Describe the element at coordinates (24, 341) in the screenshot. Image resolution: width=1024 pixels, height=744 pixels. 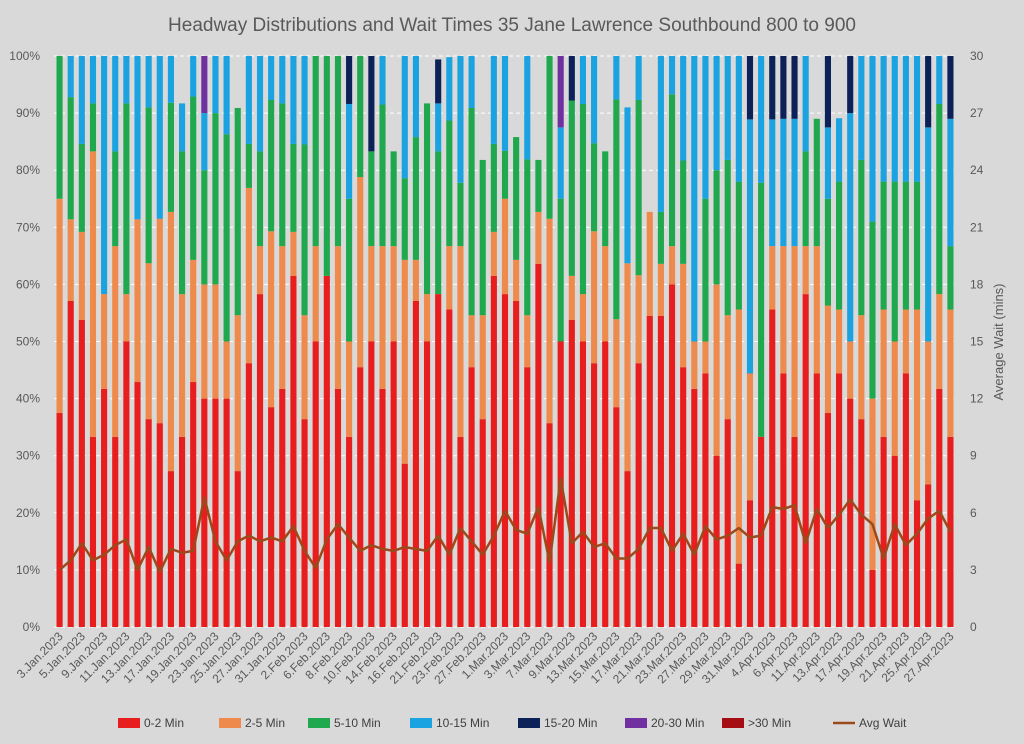
I see `left-axis-ticks: 0% 10% 20% 30% 40% 50% 60% 70% 80% 90% 100%` at that location.